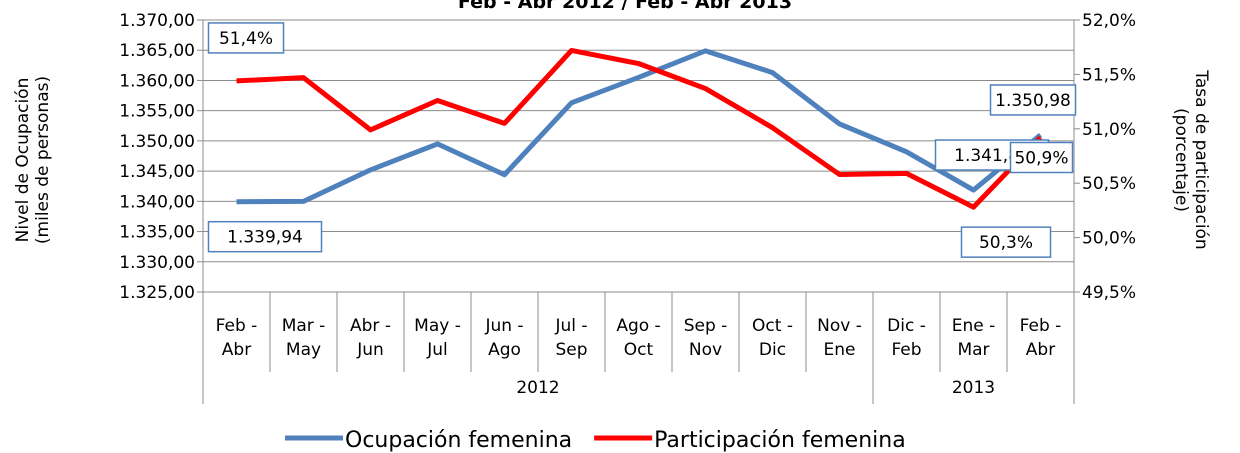  I want to click on chart-title: Feb - Abr 2012 / Feb - Abr 2013, so click(625, 6).